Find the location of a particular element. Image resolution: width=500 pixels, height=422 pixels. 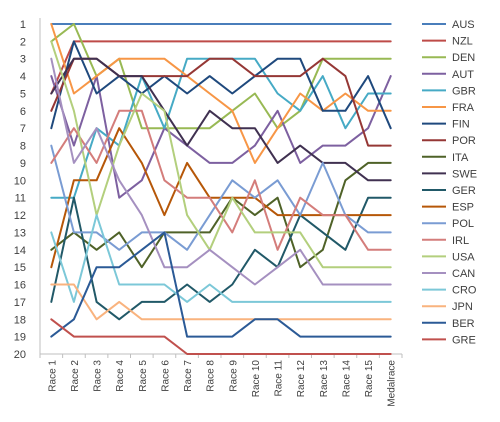

series-line-fin is located at coordinates (221, 85).